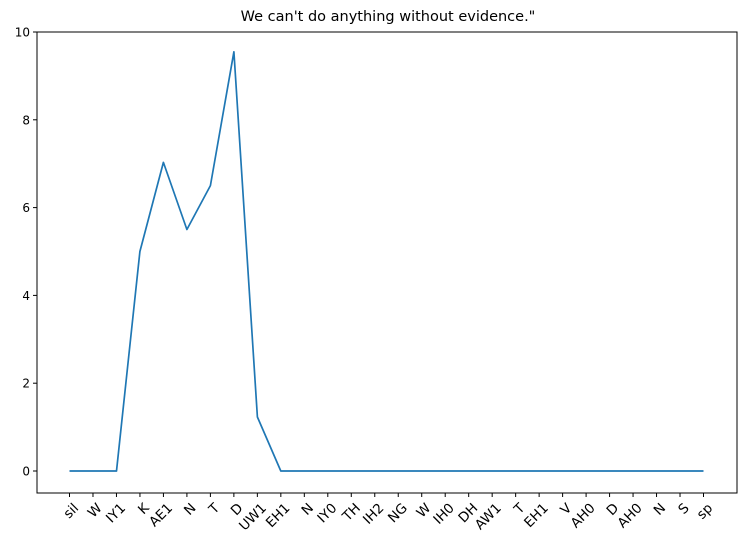 The image size is (744, 550). What do you see at coordinates (26, 120) in the screenshot?
I see `y-tick-label: 8` at bounding box center [26, 120].